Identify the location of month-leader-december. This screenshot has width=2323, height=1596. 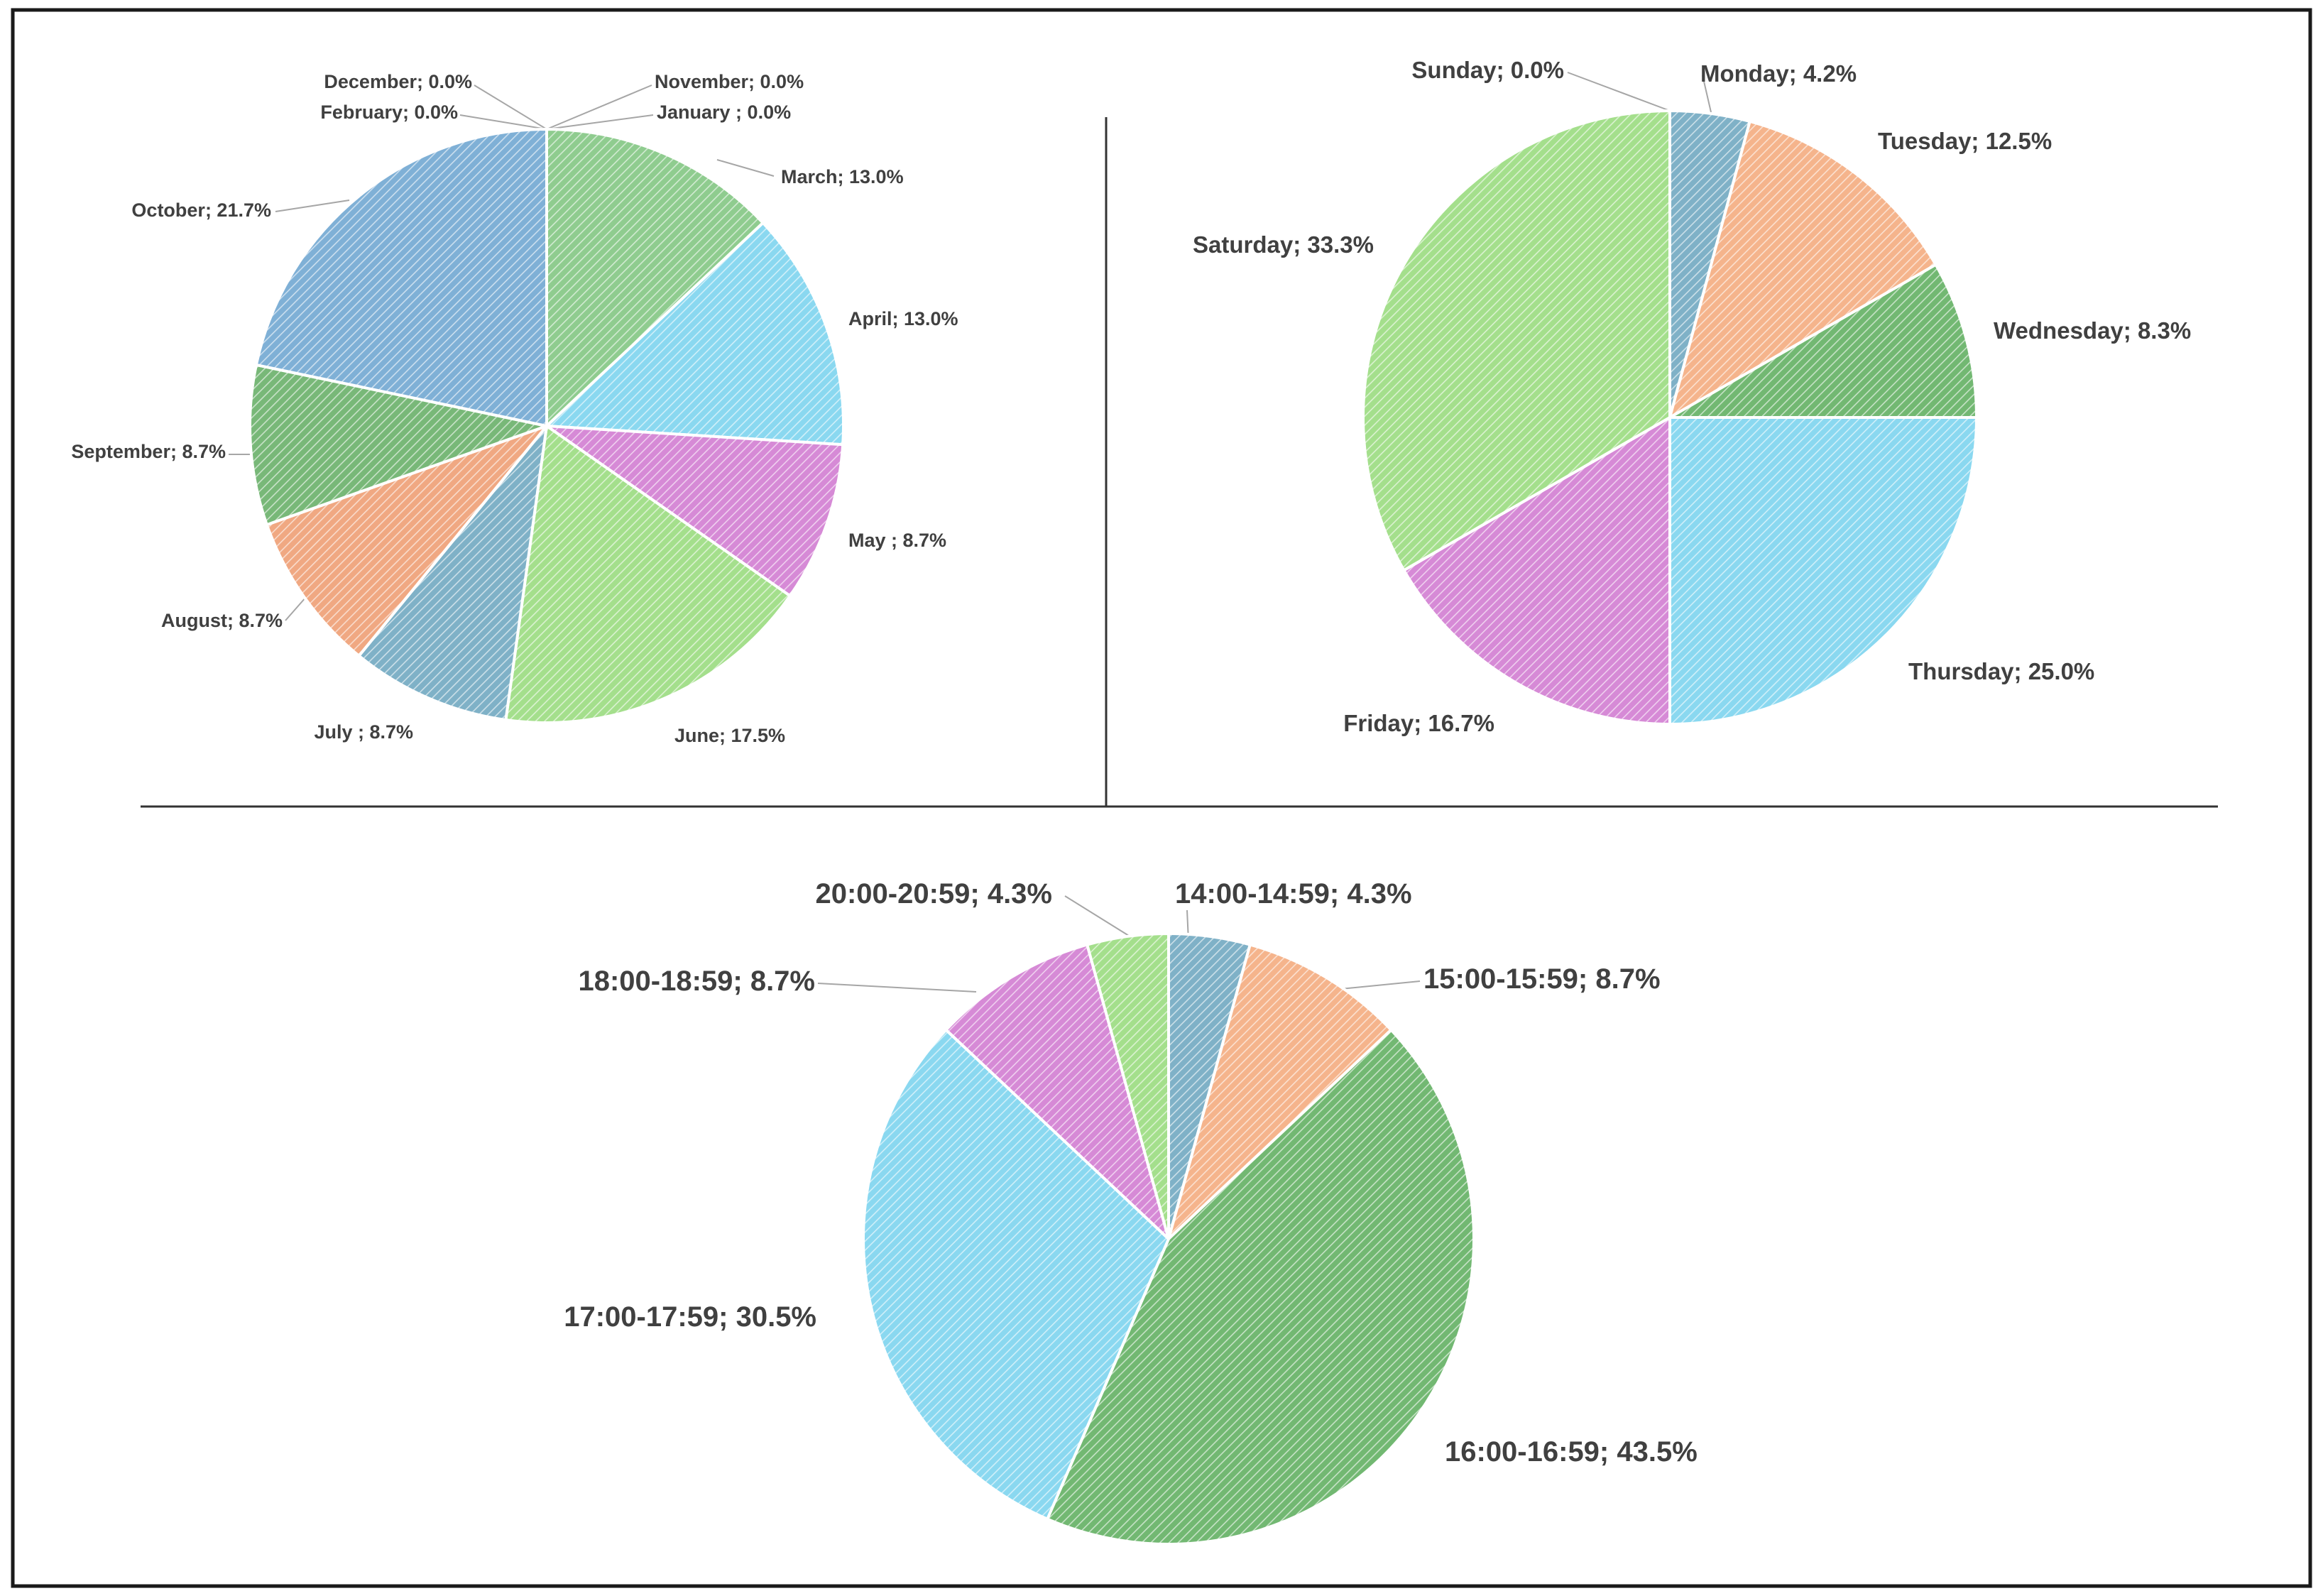
(511, 107).